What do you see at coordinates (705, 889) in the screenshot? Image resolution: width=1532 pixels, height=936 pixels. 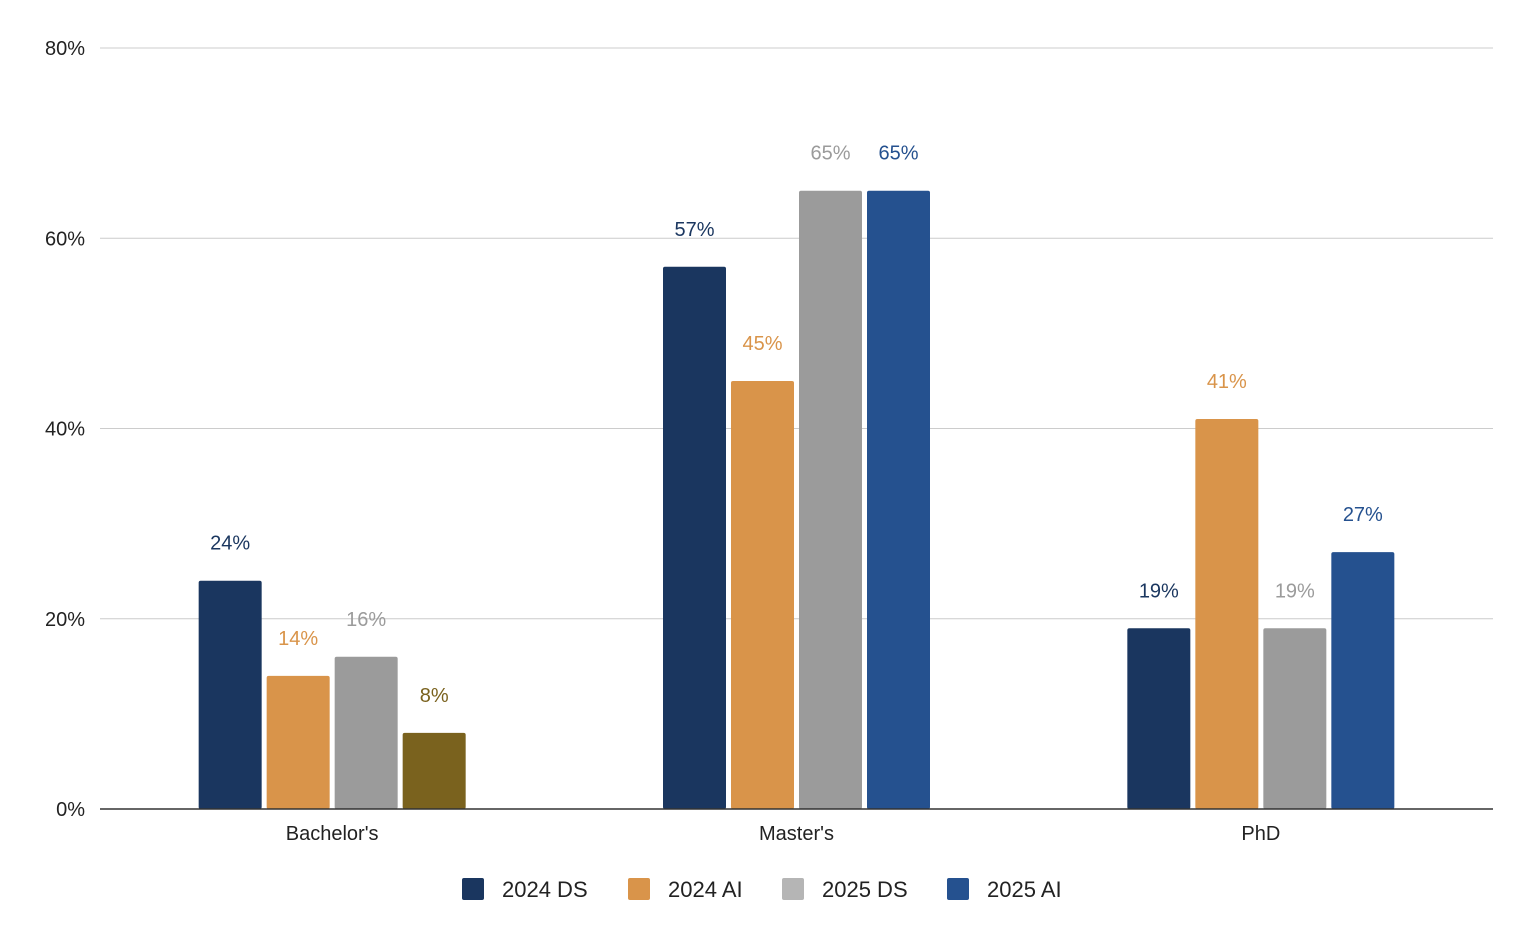 I see `legend-label: 2024 AI` at bounding box center [705, 889].